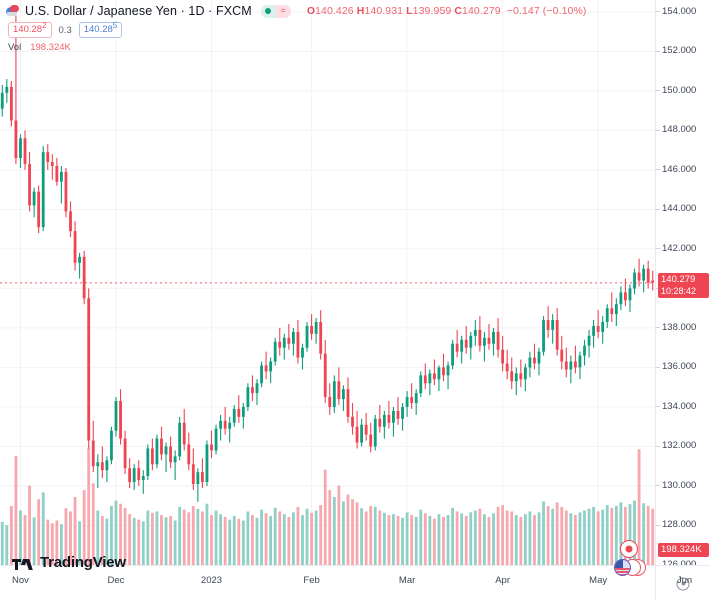  Describe the element at coordinates (679, 11) in the screenshot. I see `price-tick-value: 154.000` at that location.